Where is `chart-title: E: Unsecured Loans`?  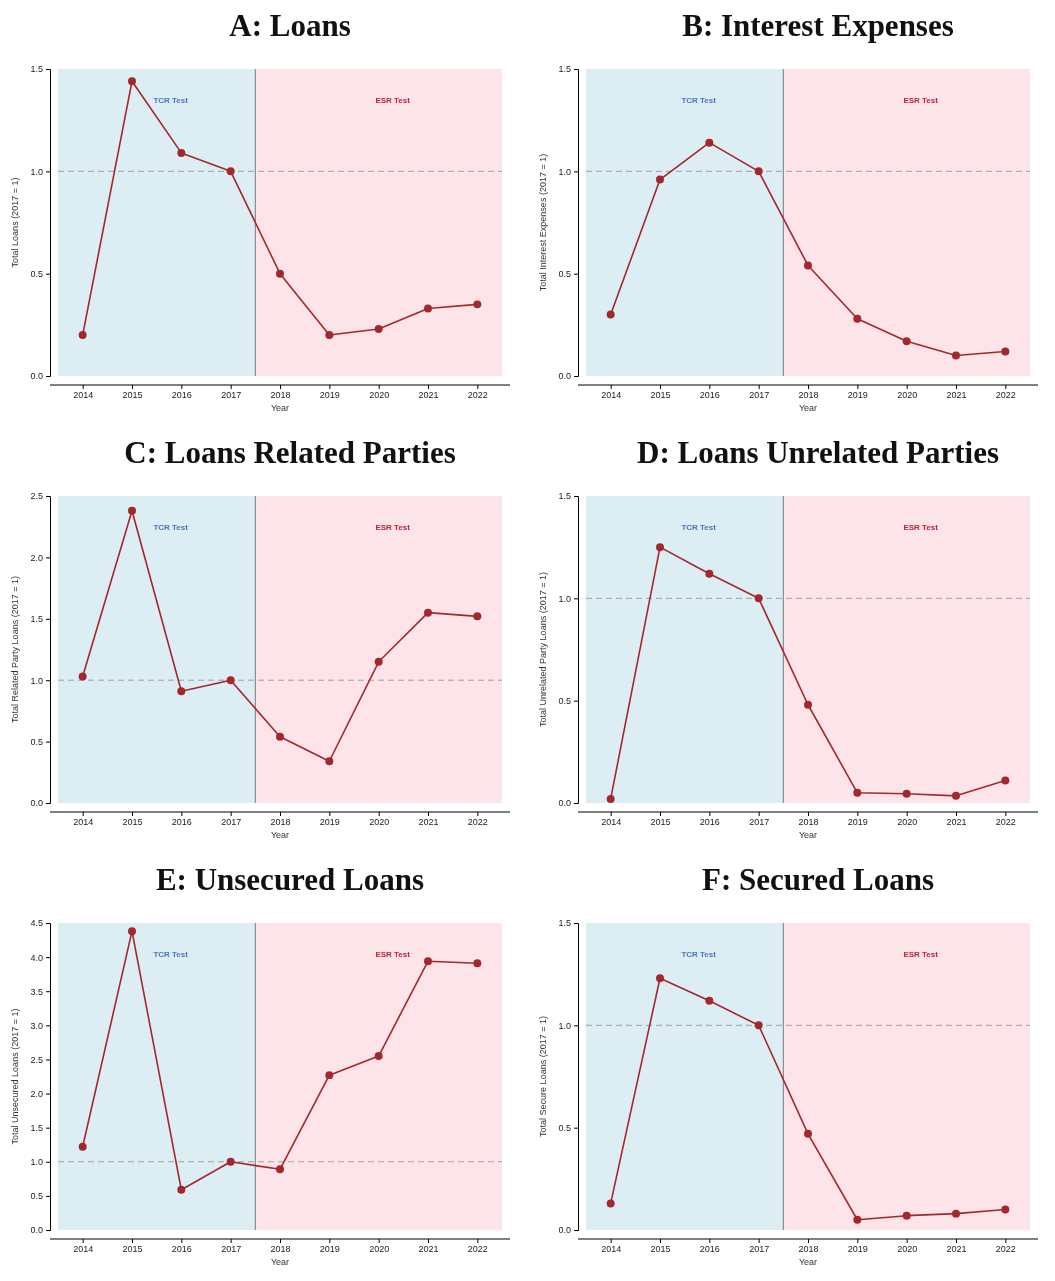 chart-title: E: Unsecured Loans is located at coordinates (290, 879).